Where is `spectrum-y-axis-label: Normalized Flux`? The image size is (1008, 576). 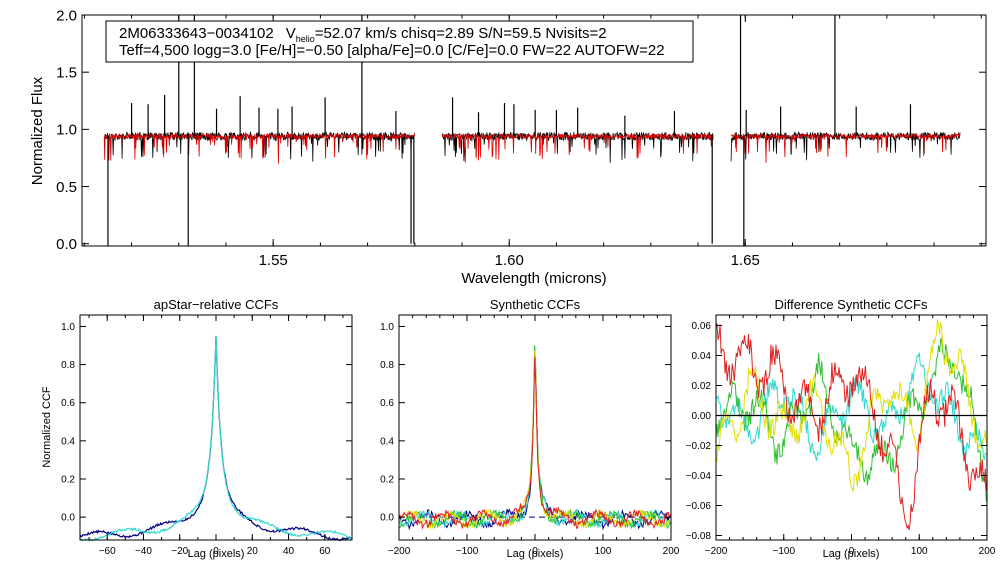 spectrum-y-axis-label: Normalized Flux is located at coordinates (37, 130).